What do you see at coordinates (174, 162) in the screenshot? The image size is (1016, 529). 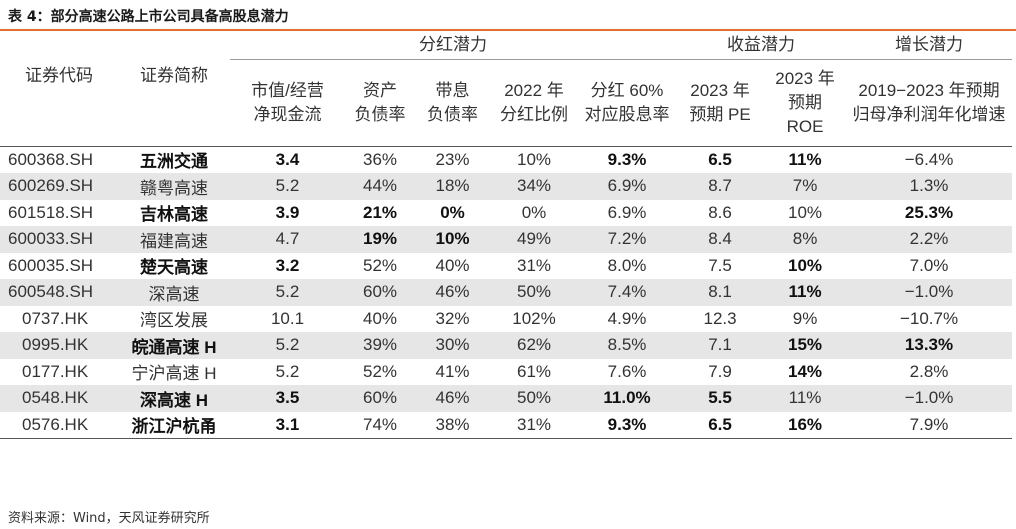 I see `cell-name: 五洲交通` at bounding box center [174, 162].